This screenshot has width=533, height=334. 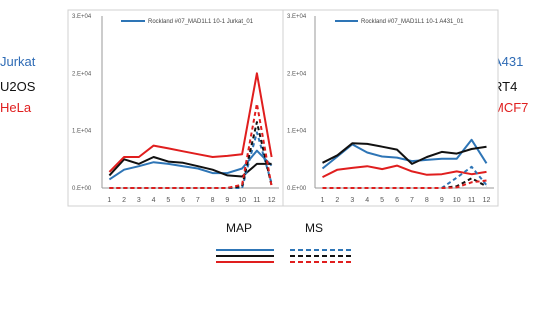 I want to click on legend-label: Rockland #07_MAD1L1 10-1 A431_01, so click(x=412, y=22).